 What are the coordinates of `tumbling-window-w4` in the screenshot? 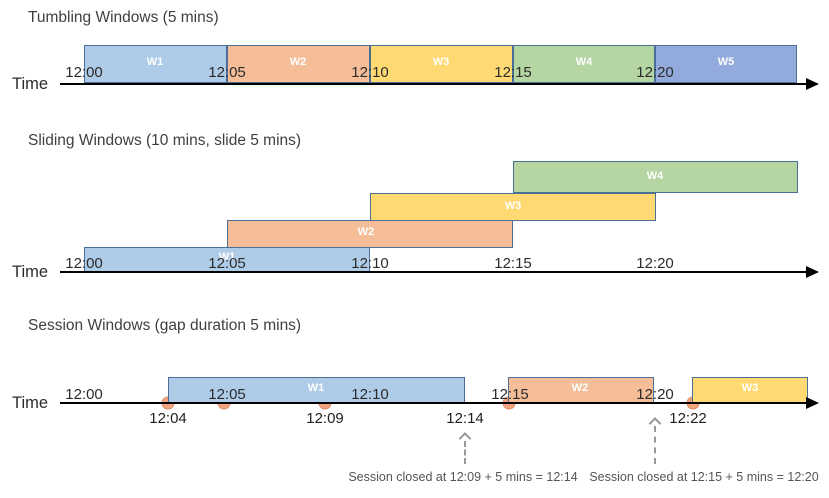 It's located at (584, 64).